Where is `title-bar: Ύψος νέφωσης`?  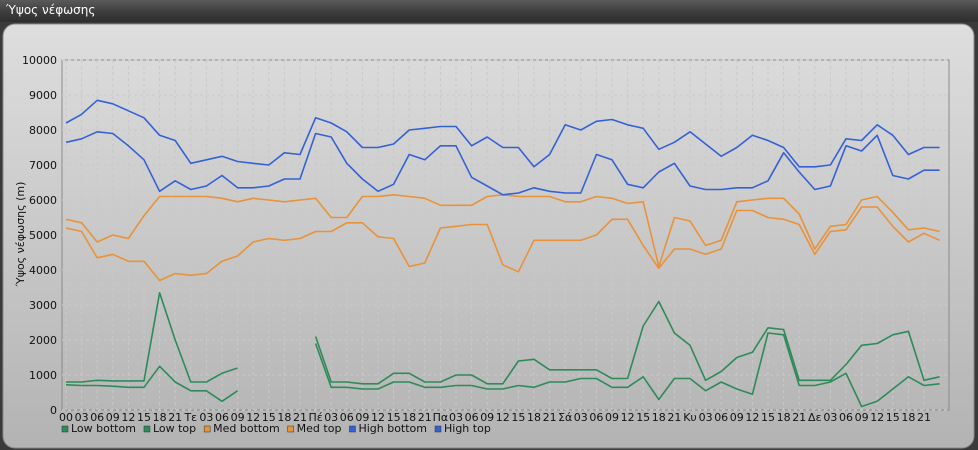
title-bar: Ύψος νέφωσης is located at coordinates (489, 11).